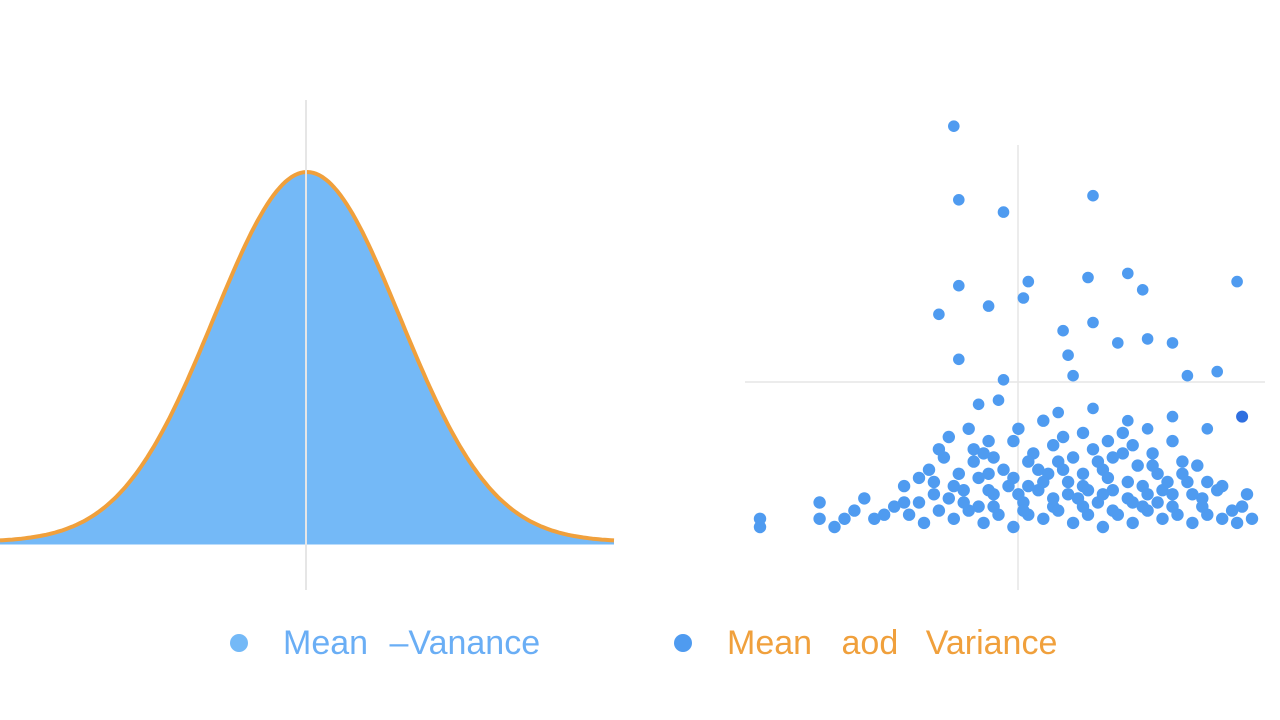 Image resolution: width=1280 pixels, height=720 pixels. What do you see at coordinates (769, 643) in the screenshot?
I see `legend-label-2-part-1: Mean` at bounding box center [769, 643].